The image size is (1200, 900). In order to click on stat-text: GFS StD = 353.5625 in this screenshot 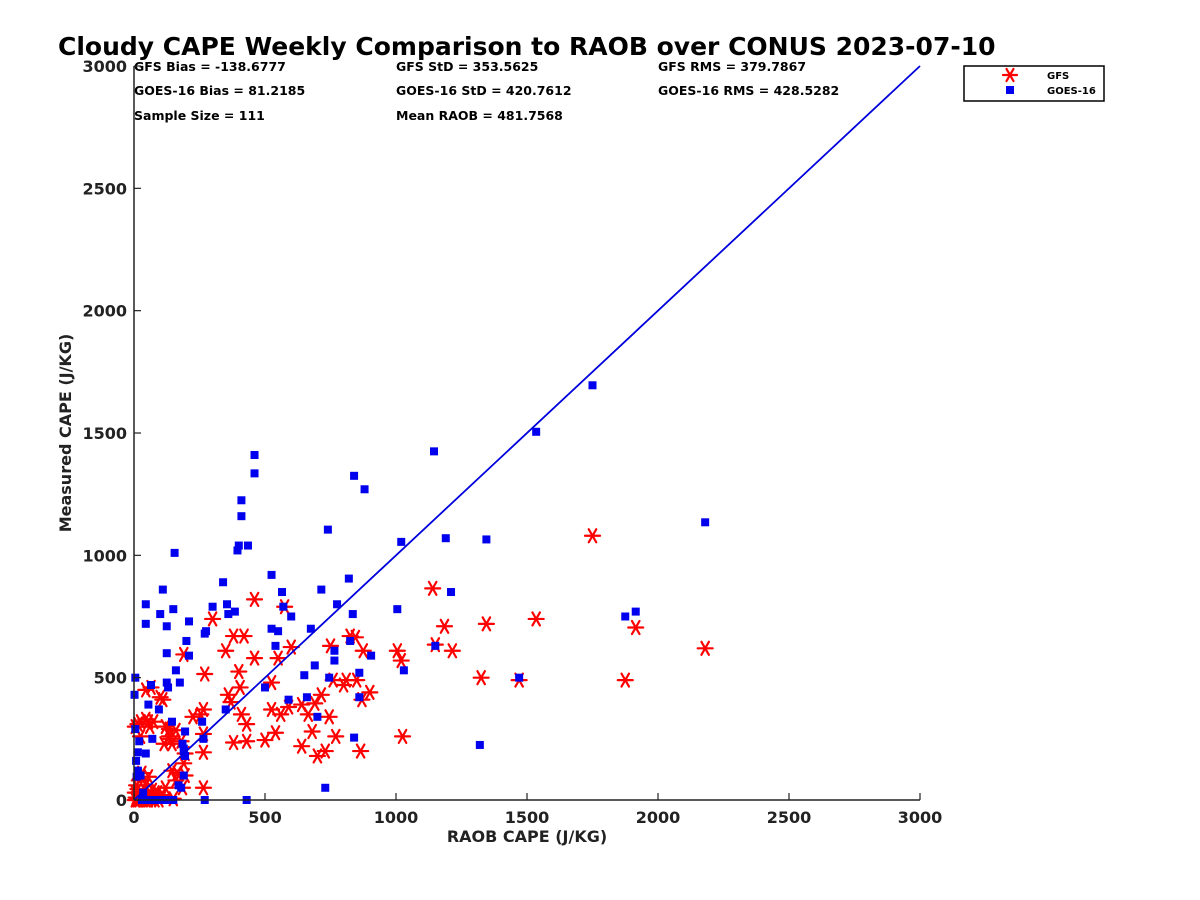, I will do `click(467, 66)`.